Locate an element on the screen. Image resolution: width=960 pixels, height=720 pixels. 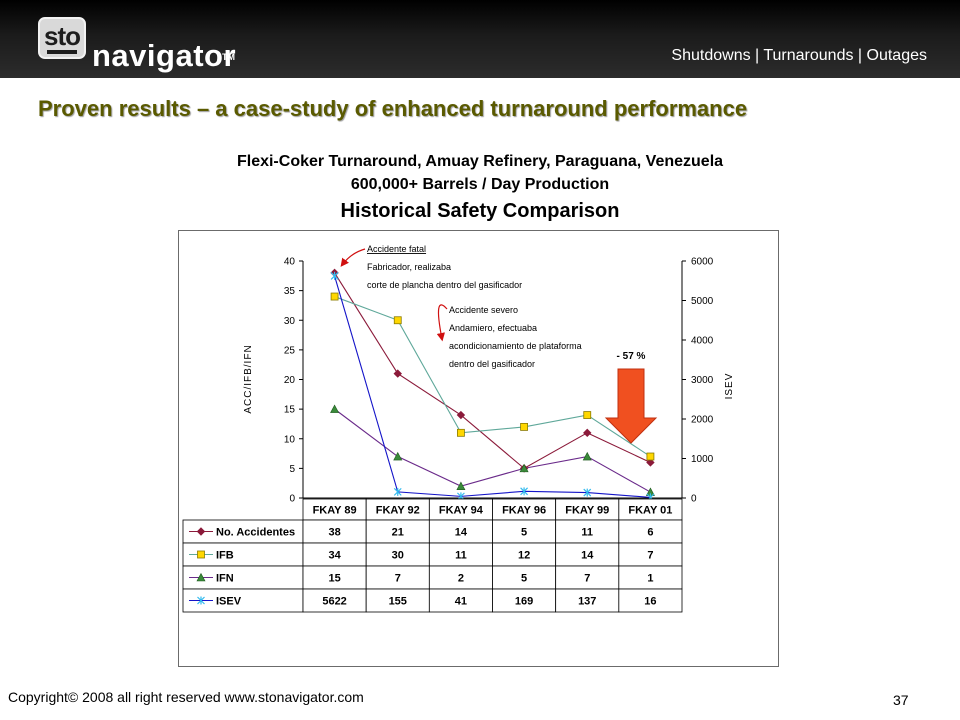
table-value: 21 is located at coordinates (398, 533).